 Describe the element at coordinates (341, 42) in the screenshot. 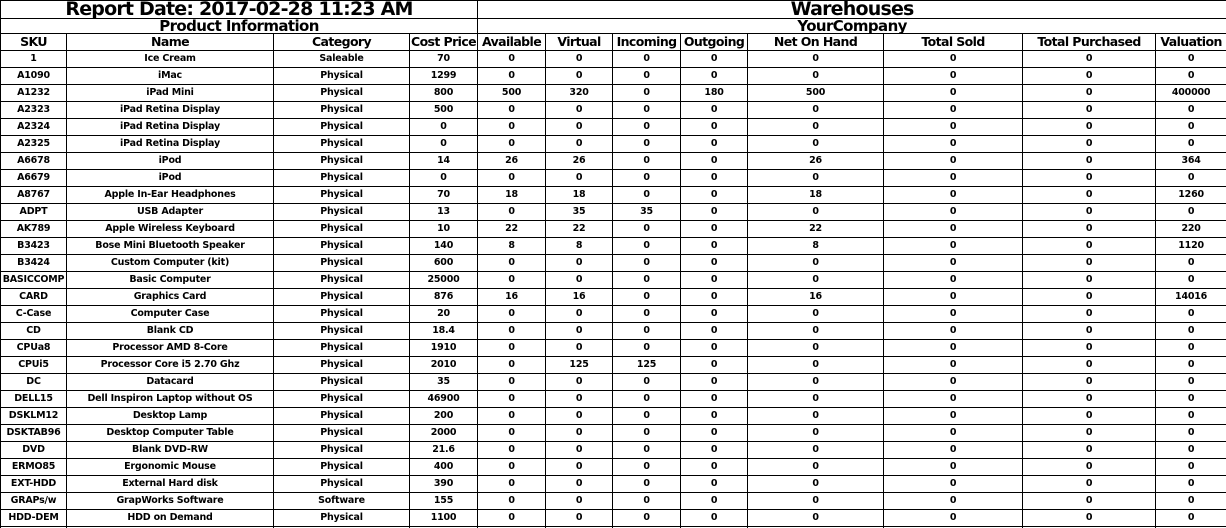

I see `column-header-category: Category` at that location.